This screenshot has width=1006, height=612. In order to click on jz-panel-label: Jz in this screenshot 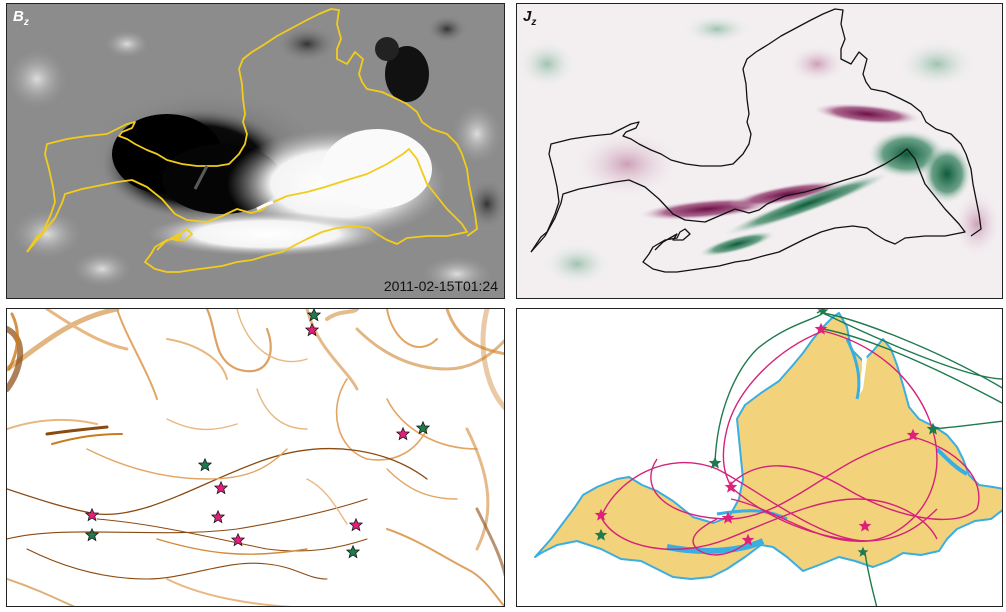, I will do `click(529, 18)`.